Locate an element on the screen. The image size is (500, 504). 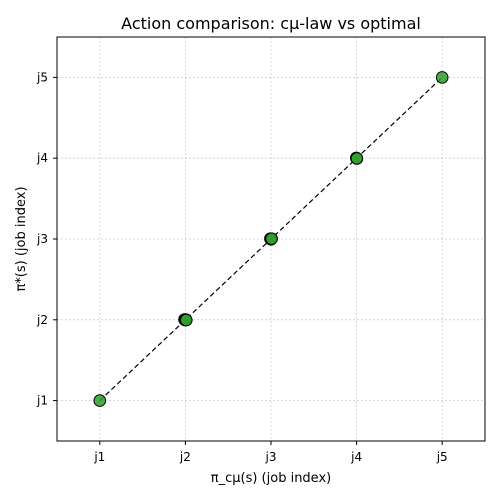
chart-title: Action comparison: cμ-law vs optimal is located at coordinates (271, 23).